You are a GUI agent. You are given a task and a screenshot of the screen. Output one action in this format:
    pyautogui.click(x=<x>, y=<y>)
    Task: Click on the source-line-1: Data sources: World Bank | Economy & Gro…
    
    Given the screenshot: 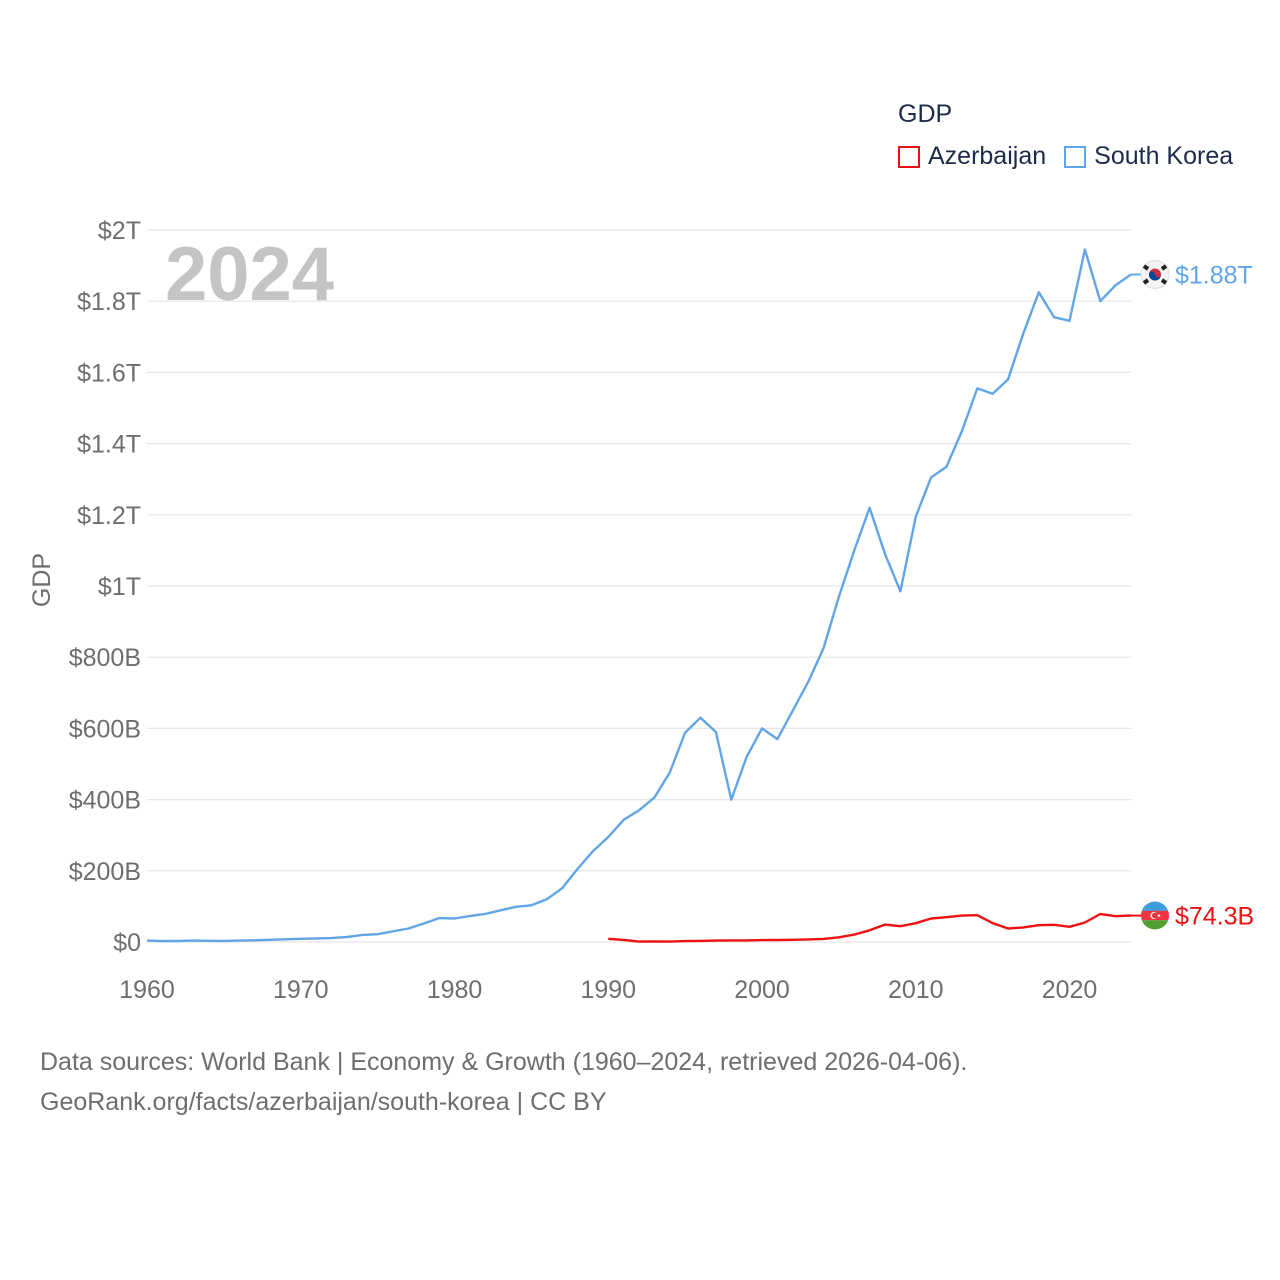 What is the action you would take?
    pyautogui.click(x=504, y=1062)
    